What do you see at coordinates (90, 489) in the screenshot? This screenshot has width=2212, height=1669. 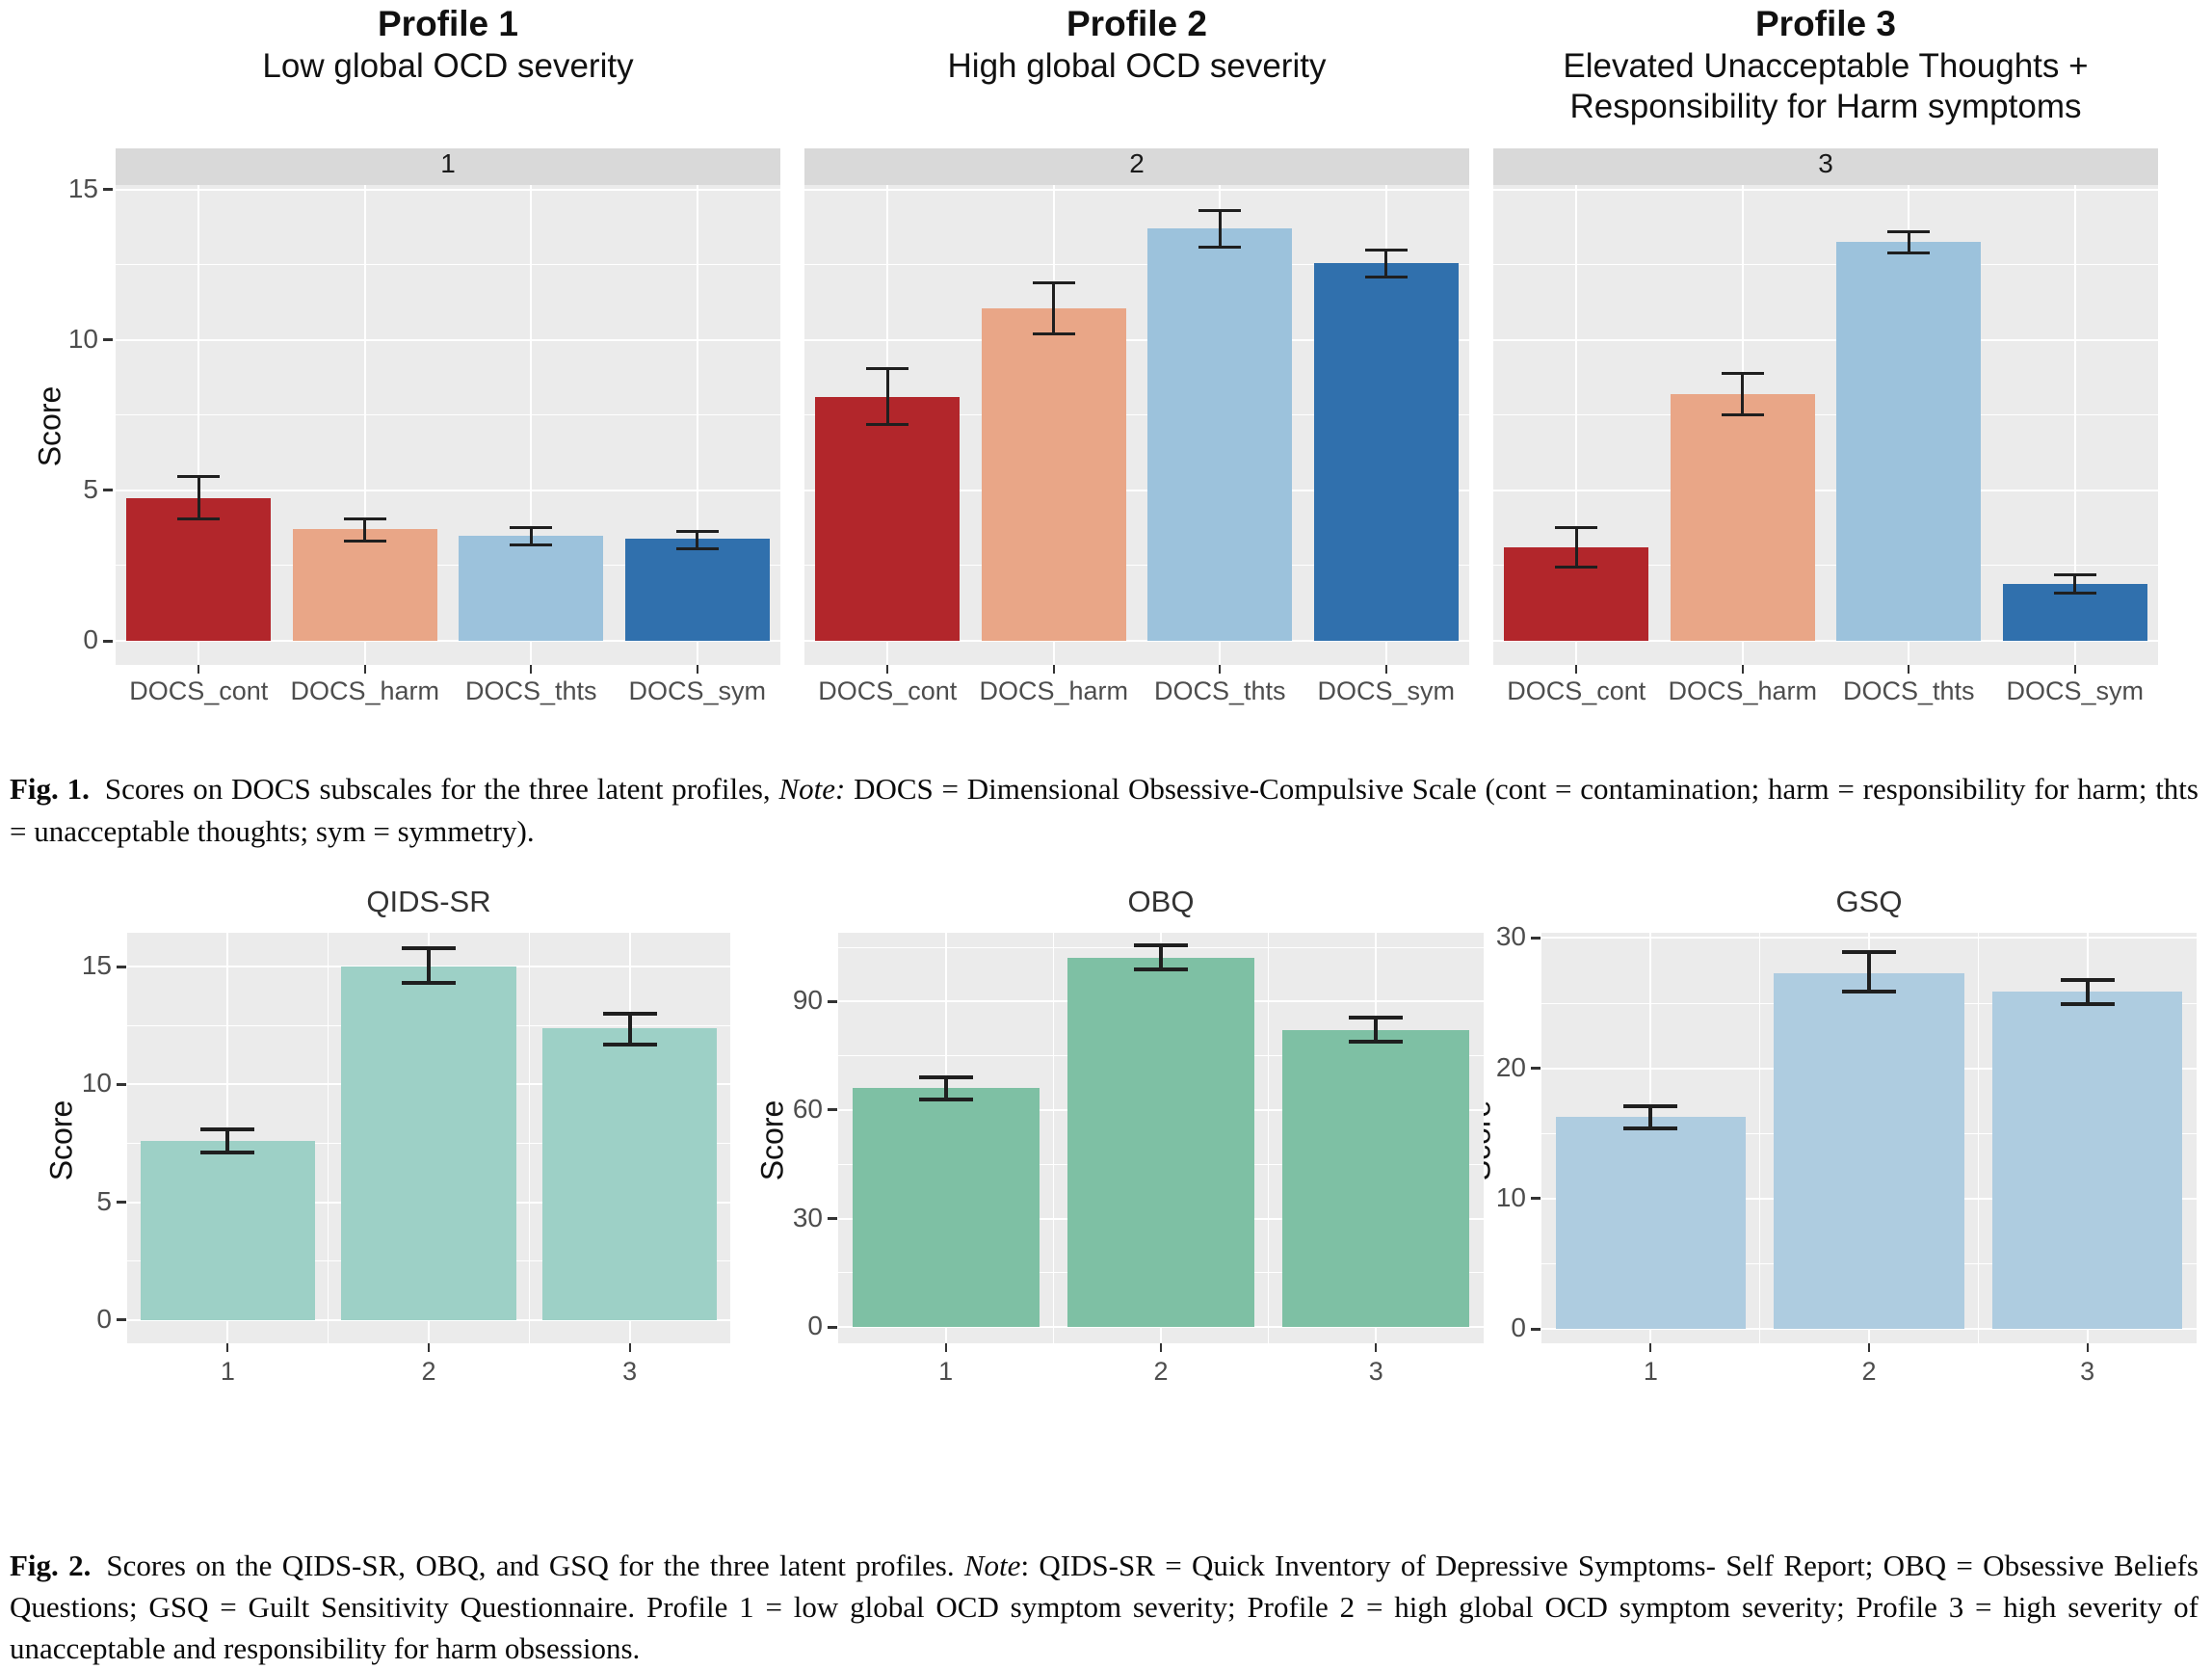 I see `y-tick-label: 5` at bounding box center [90, 489].